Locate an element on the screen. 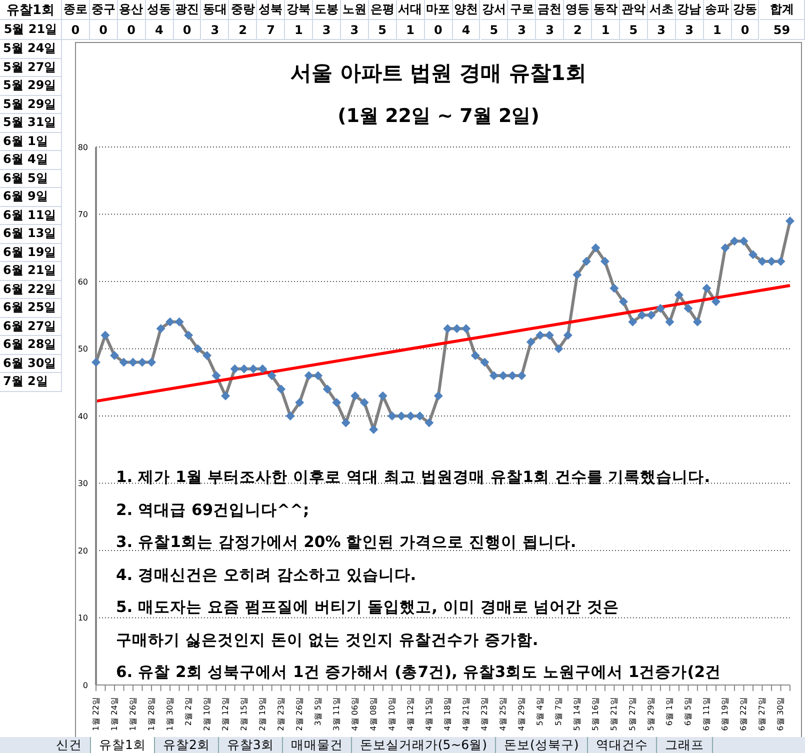 The image size is (805, 753). x-tick-label: 5월 16일 is located at coordinates (595, 714).